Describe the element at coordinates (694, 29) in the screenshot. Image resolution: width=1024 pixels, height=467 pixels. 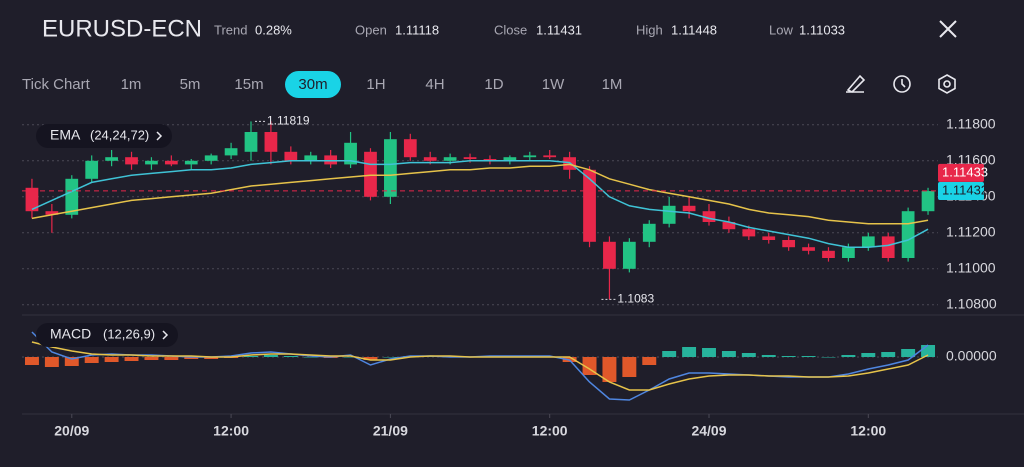
I see `stat-value: 1.11448` at that location.